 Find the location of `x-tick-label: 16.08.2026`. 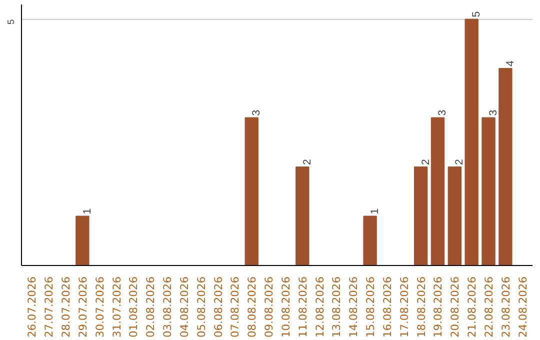

x-tick-label: 16.08.2026 is located at coordinates (387, 307).